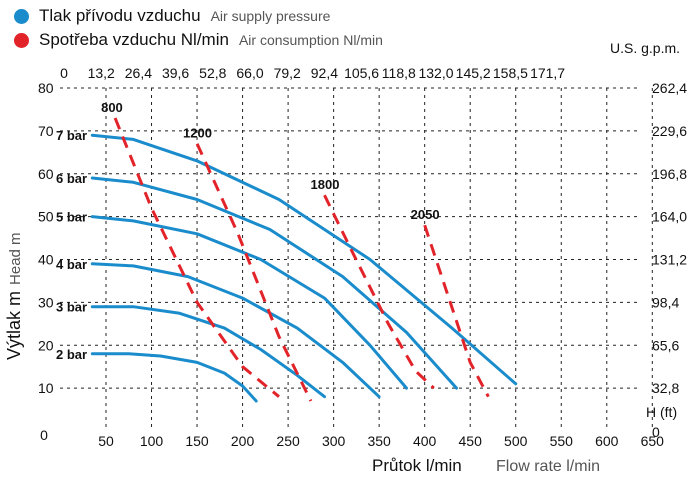 This screenshot has height=479, width=694. I want to click on pressure-line-3-bar, so click(208, 352).